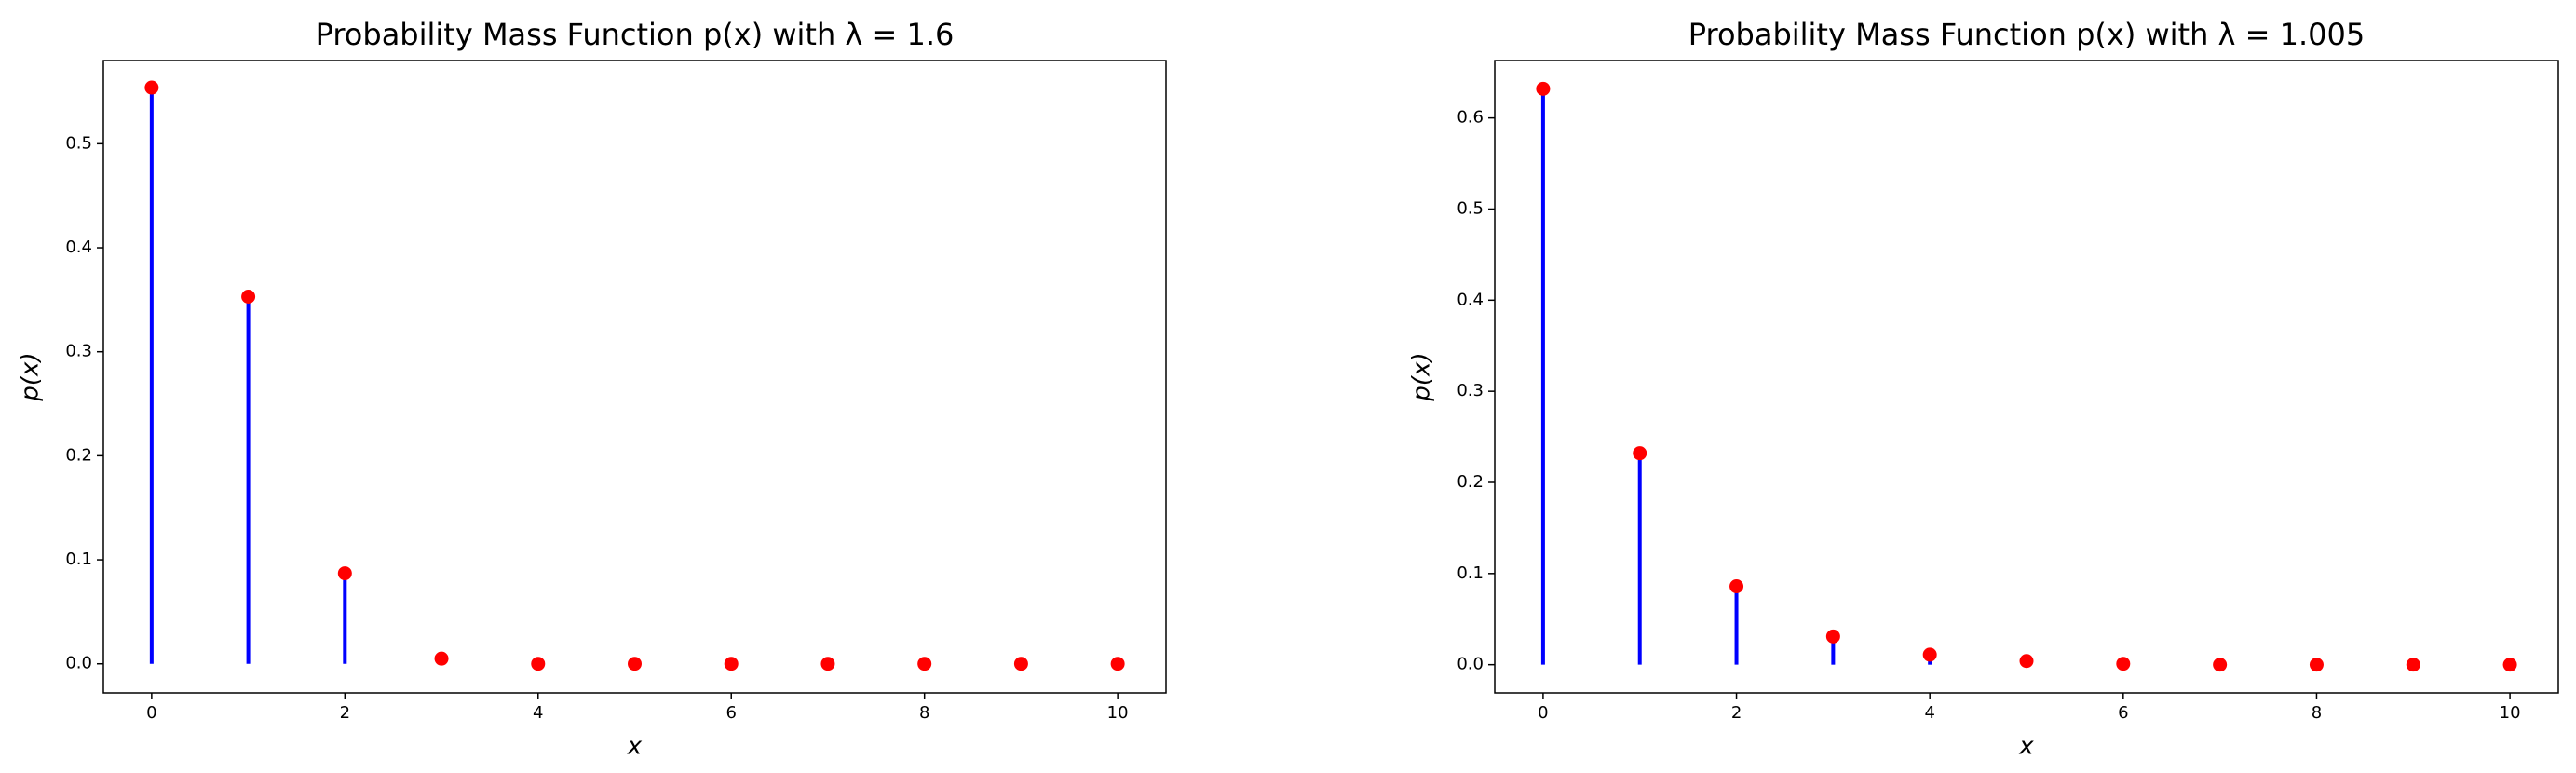 Image resolution: width=2576 pixels, height=773 pixels. I want to click on y-tick-label: 0.6, so click(1470, 118).